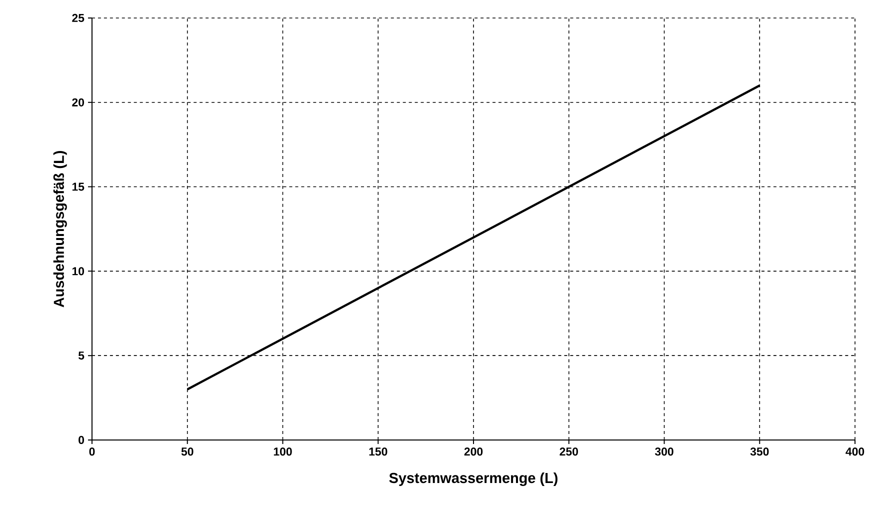  What do you see at coordinates (855, 452) in the screenshot?
I see `x-tick-label: 400` at bounding box center [855, 452].